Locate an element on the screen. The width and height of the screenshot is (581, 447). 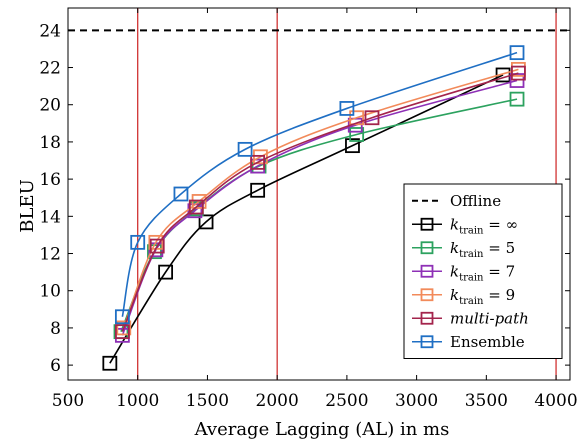
y-tick-label: 20 is located at coordinates (50, 106).